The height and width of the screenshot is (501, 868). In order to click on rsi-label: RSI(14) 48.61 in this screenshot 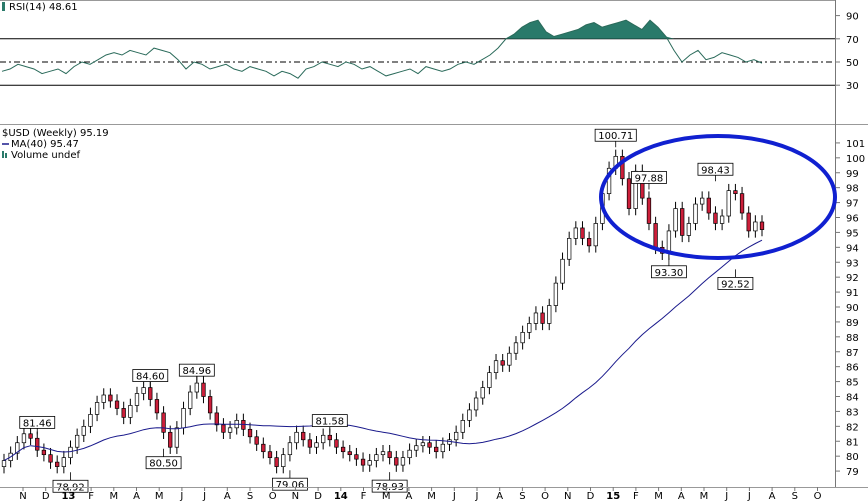, I will do `click(43, 7)`.